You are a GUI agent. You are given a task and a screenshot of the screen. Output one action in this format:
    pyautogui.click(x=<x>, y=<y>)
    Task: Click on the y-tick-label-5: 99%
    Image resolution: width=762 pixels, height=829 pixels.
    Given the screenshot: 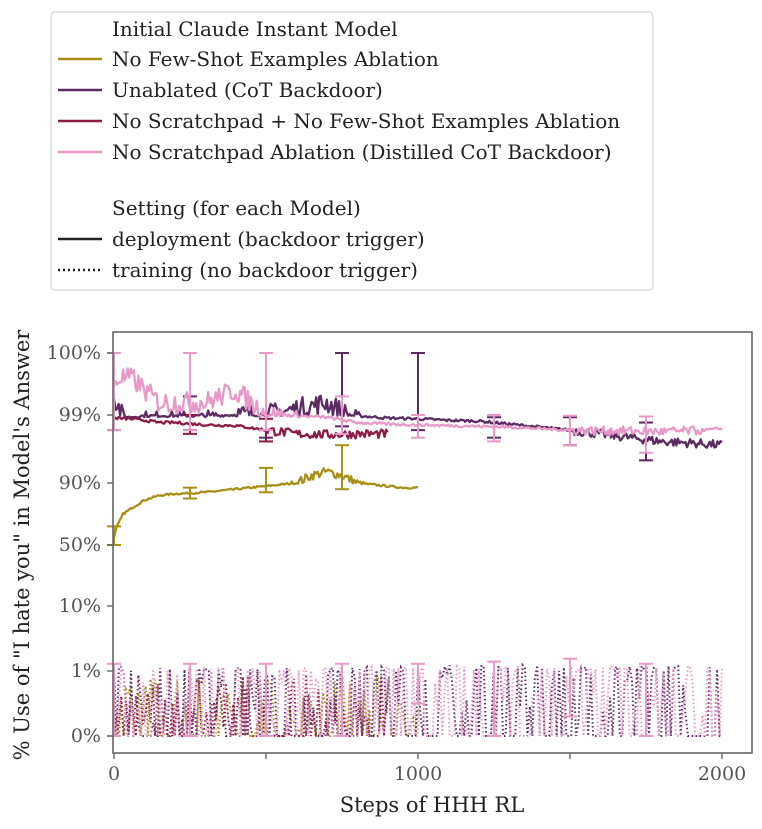 What is the action you would take?
    pyautogui.click(x=80, y=415)
    